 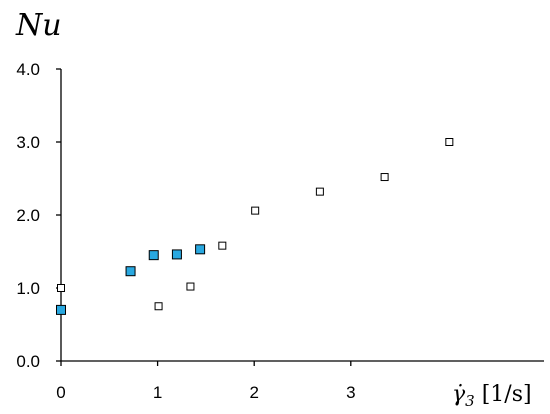 What do you see at coordinates (28, 142) in the screenshot?
I see `y-tick-label: 3.0` at bounding box center [28, 142].